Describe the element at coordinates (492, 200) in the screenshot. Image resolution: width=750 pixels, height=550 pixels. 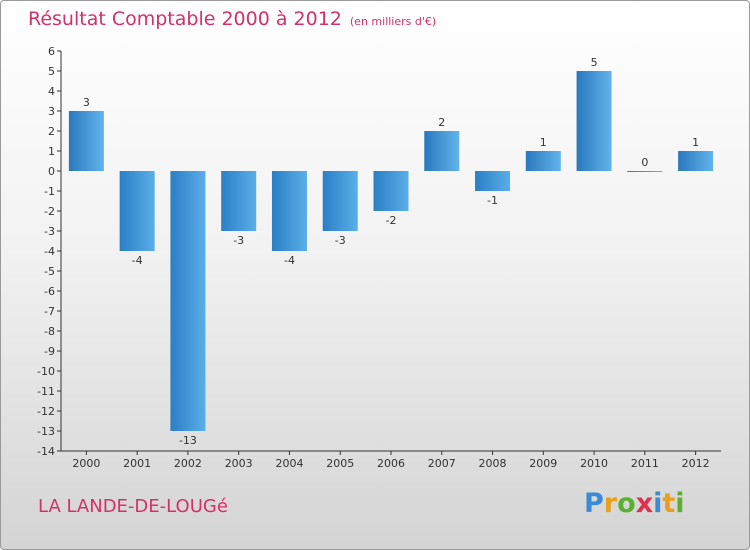
I see `bar-value-label: -1` at that location.